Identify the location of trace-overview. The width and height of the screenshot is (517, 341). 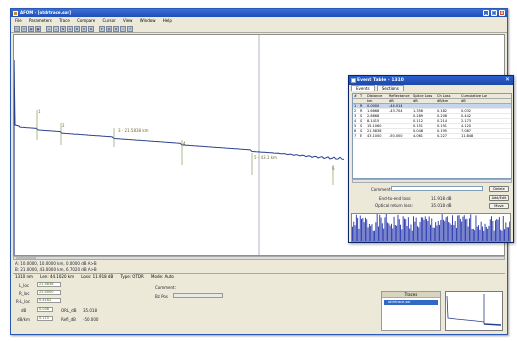
(474, 311).